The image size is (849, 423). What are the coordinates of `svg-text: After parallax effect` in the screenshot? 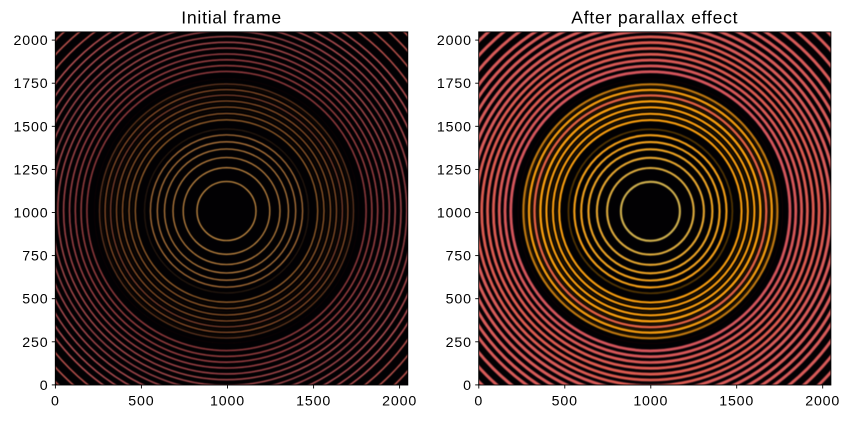 It's located at (654, 18).